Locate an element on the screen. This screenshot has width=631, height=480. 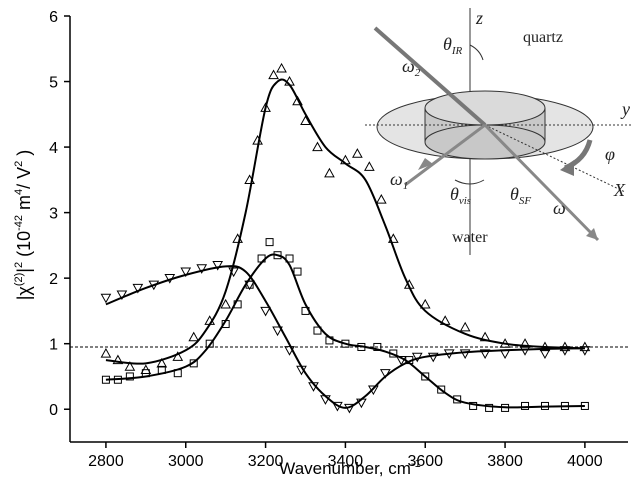
x-axis-label: Wavenumber, cm-1 is located at coordinates (349, 468).